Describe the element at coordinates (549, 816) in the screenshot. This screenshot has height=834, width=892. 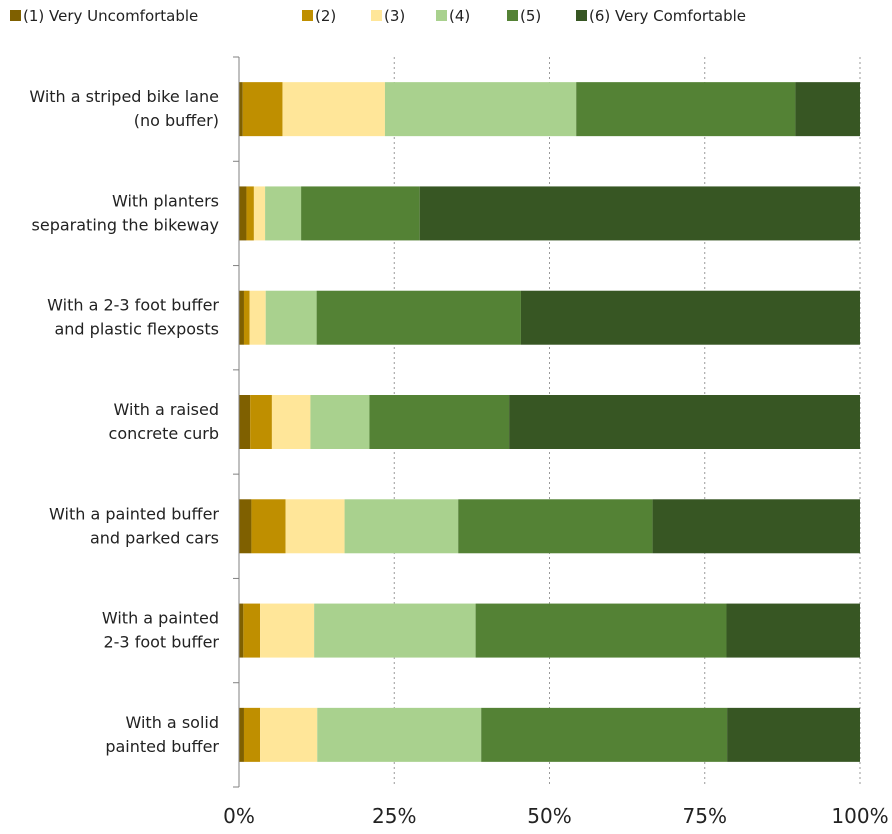
I see `x-tick-label: 50%` at that location.